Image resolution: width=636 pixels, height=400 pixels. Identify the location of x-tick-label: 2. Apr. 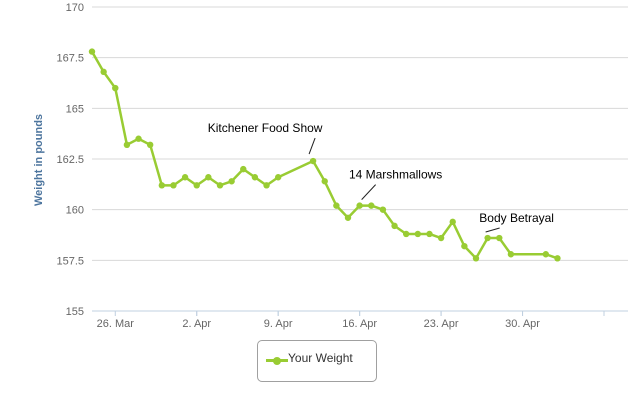
(196, 324).